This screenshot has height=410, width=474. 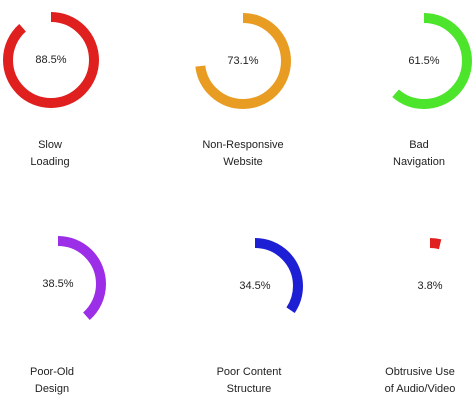 What do you see at coordinates (52, 380) in the screenshot?
I see `category-label: Poor-Old Design` at bounding box center [52, 380].